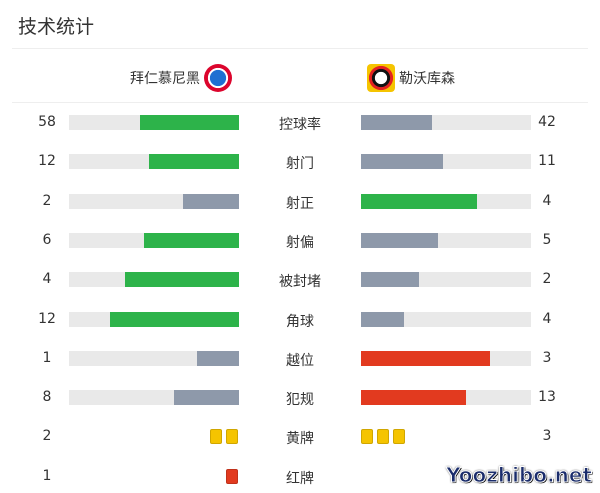 The height and width of the screenshot is (493, 600). What do you see at coordinates (381, 78) in the screenshot?
I see `leverkusen-crest-icon` at bounding box center [381, 78].